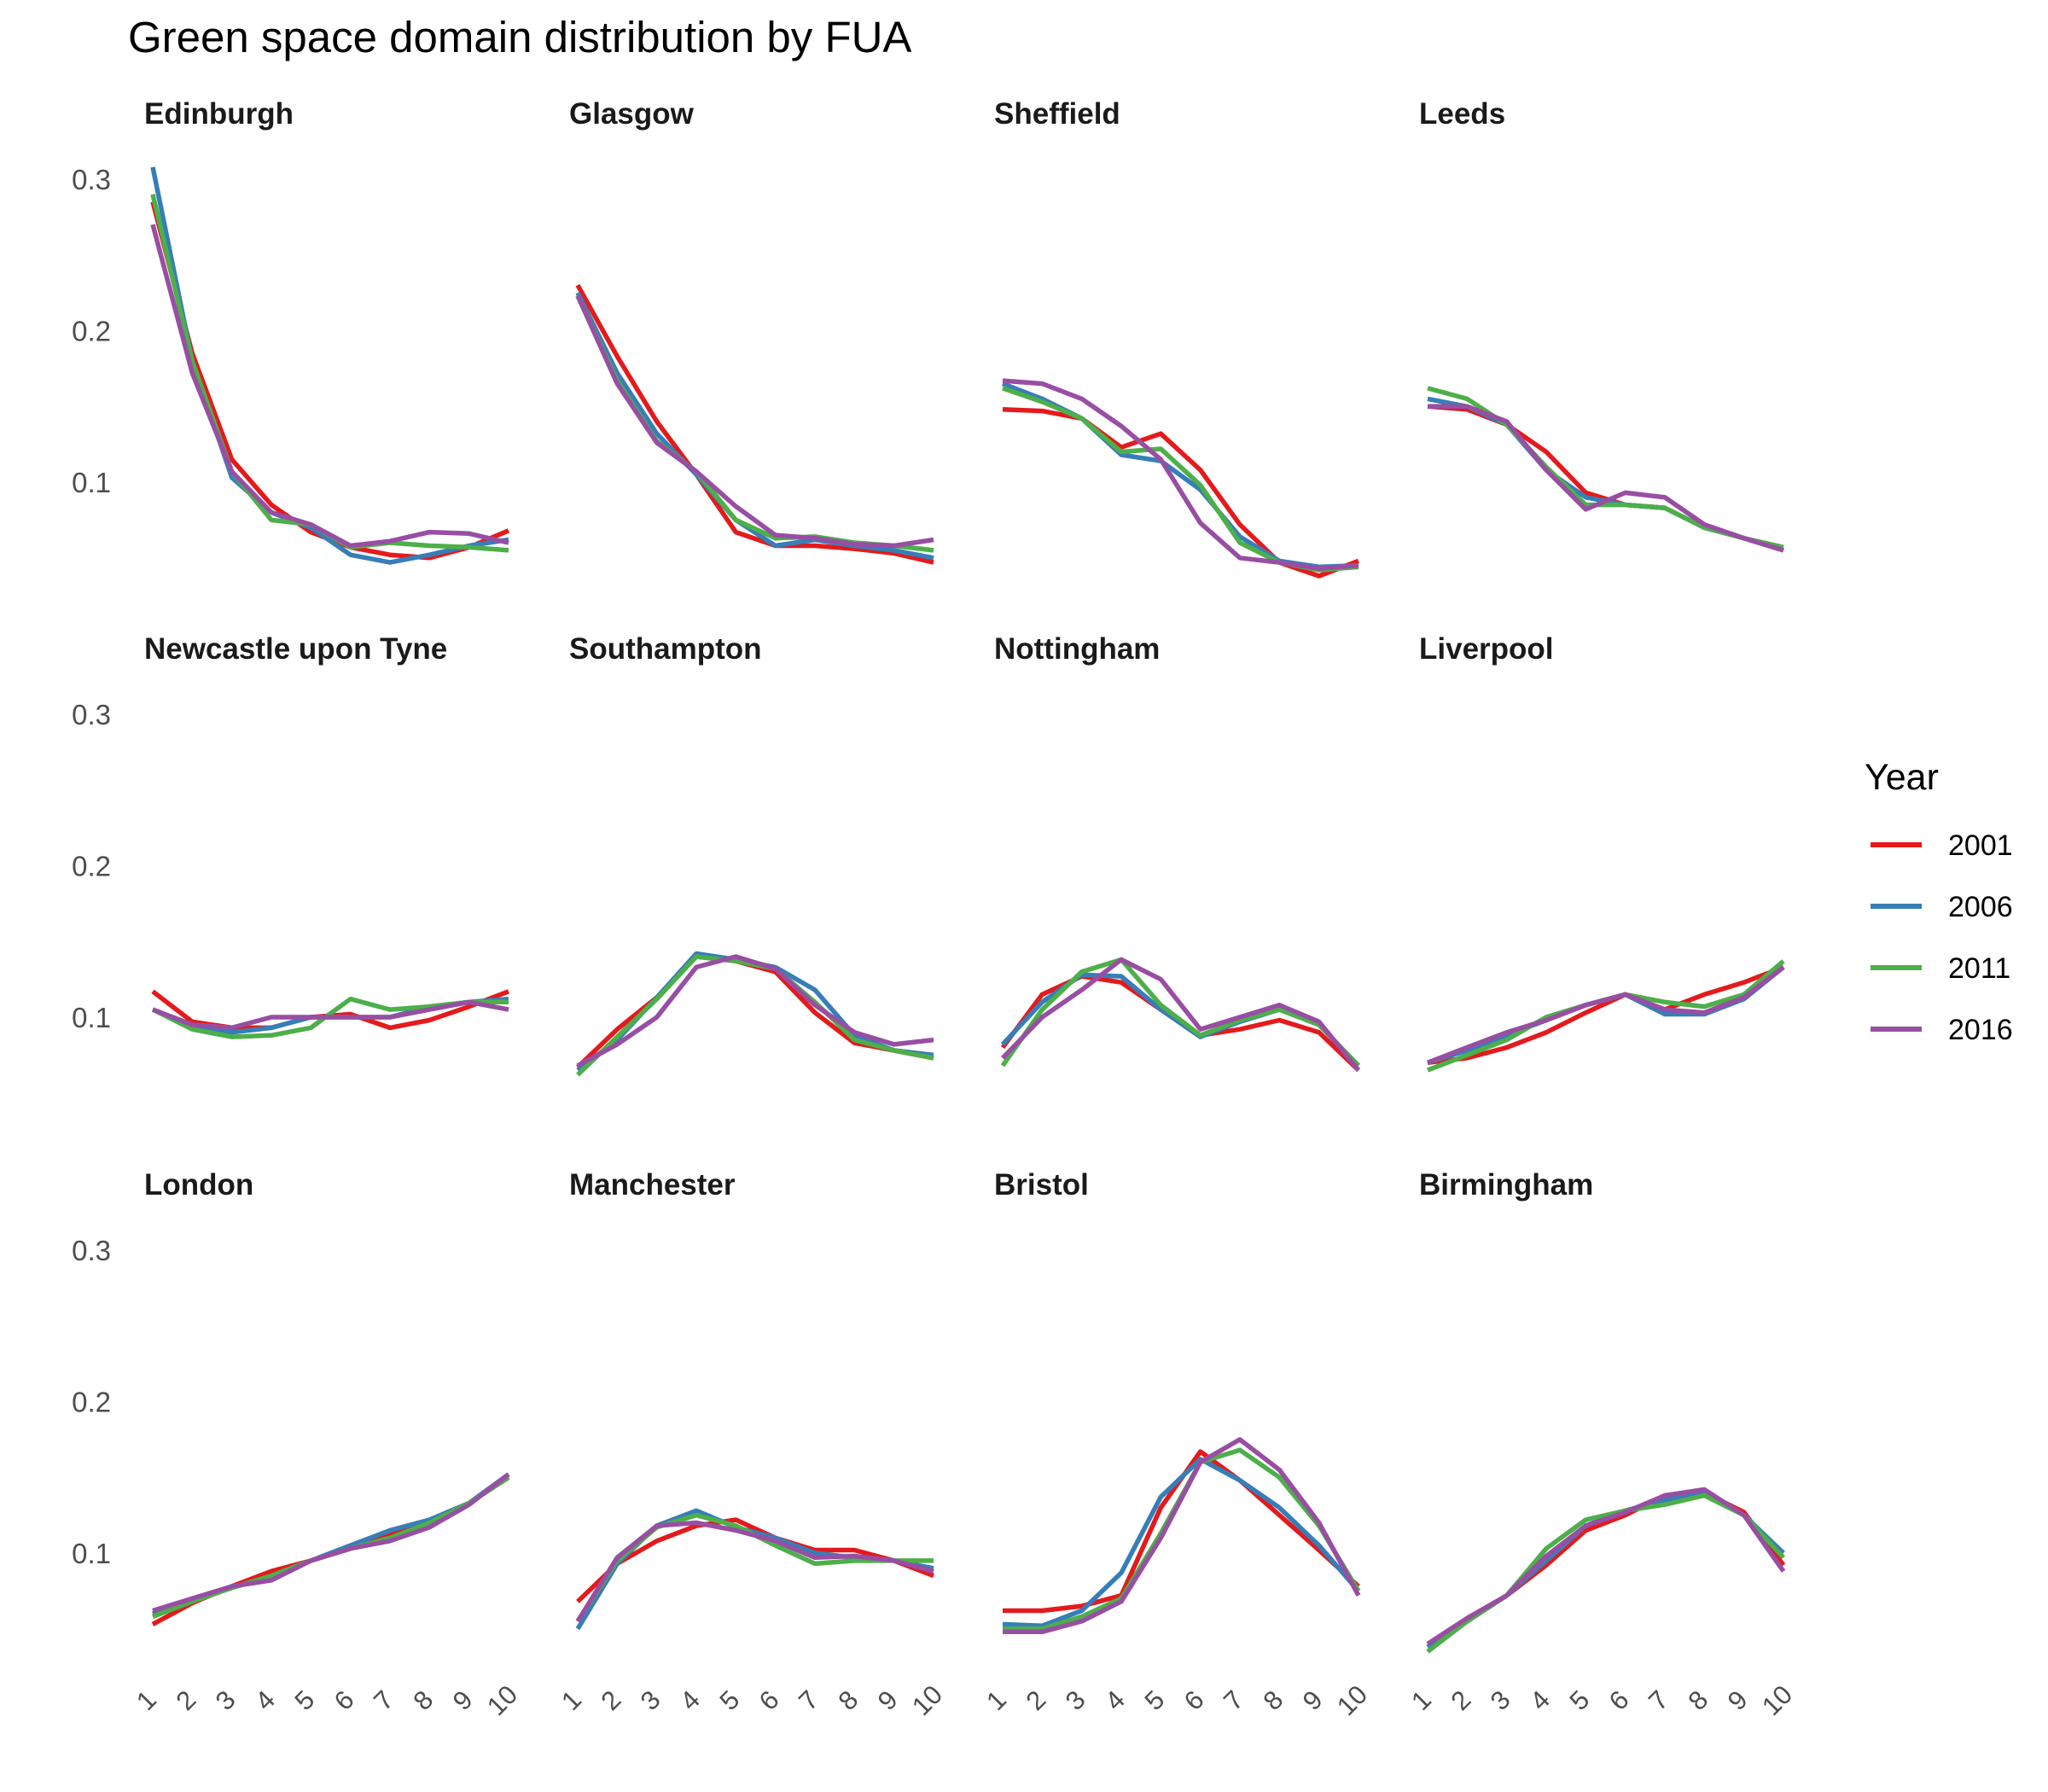 The height and width of the screenshot is (1792, 2048). I want to click on panel-title: Glasgow, so click(632, 114).